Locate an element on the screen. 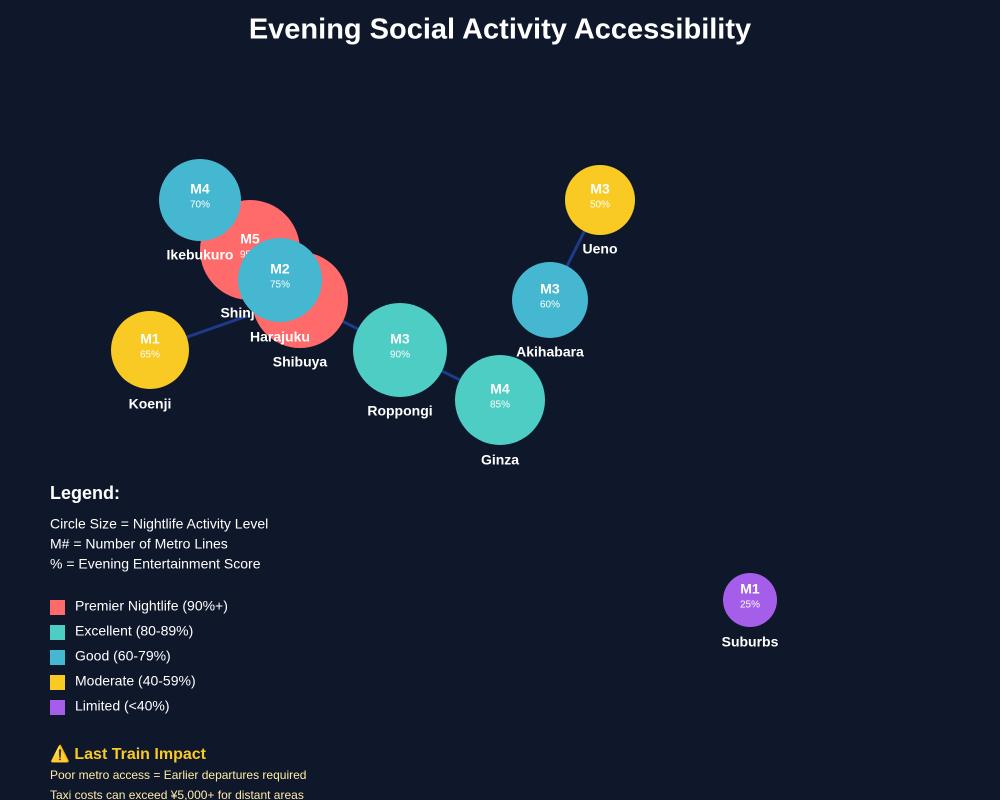 The height and width of the screenshot is (800, 1000). node-label: Shibuya is located at coordinates (300, 362).